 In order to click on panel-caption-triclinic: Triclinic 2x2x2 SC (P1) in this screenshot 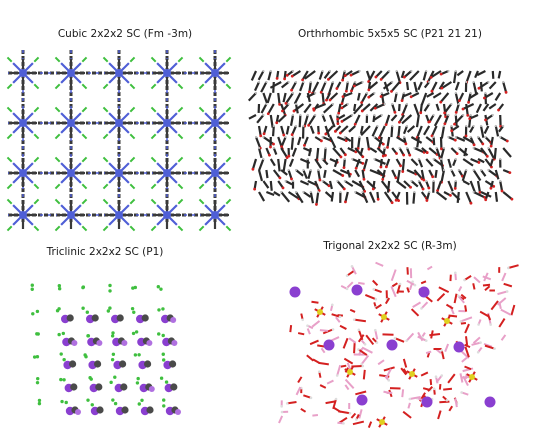, I will do `click(105, 252)`.